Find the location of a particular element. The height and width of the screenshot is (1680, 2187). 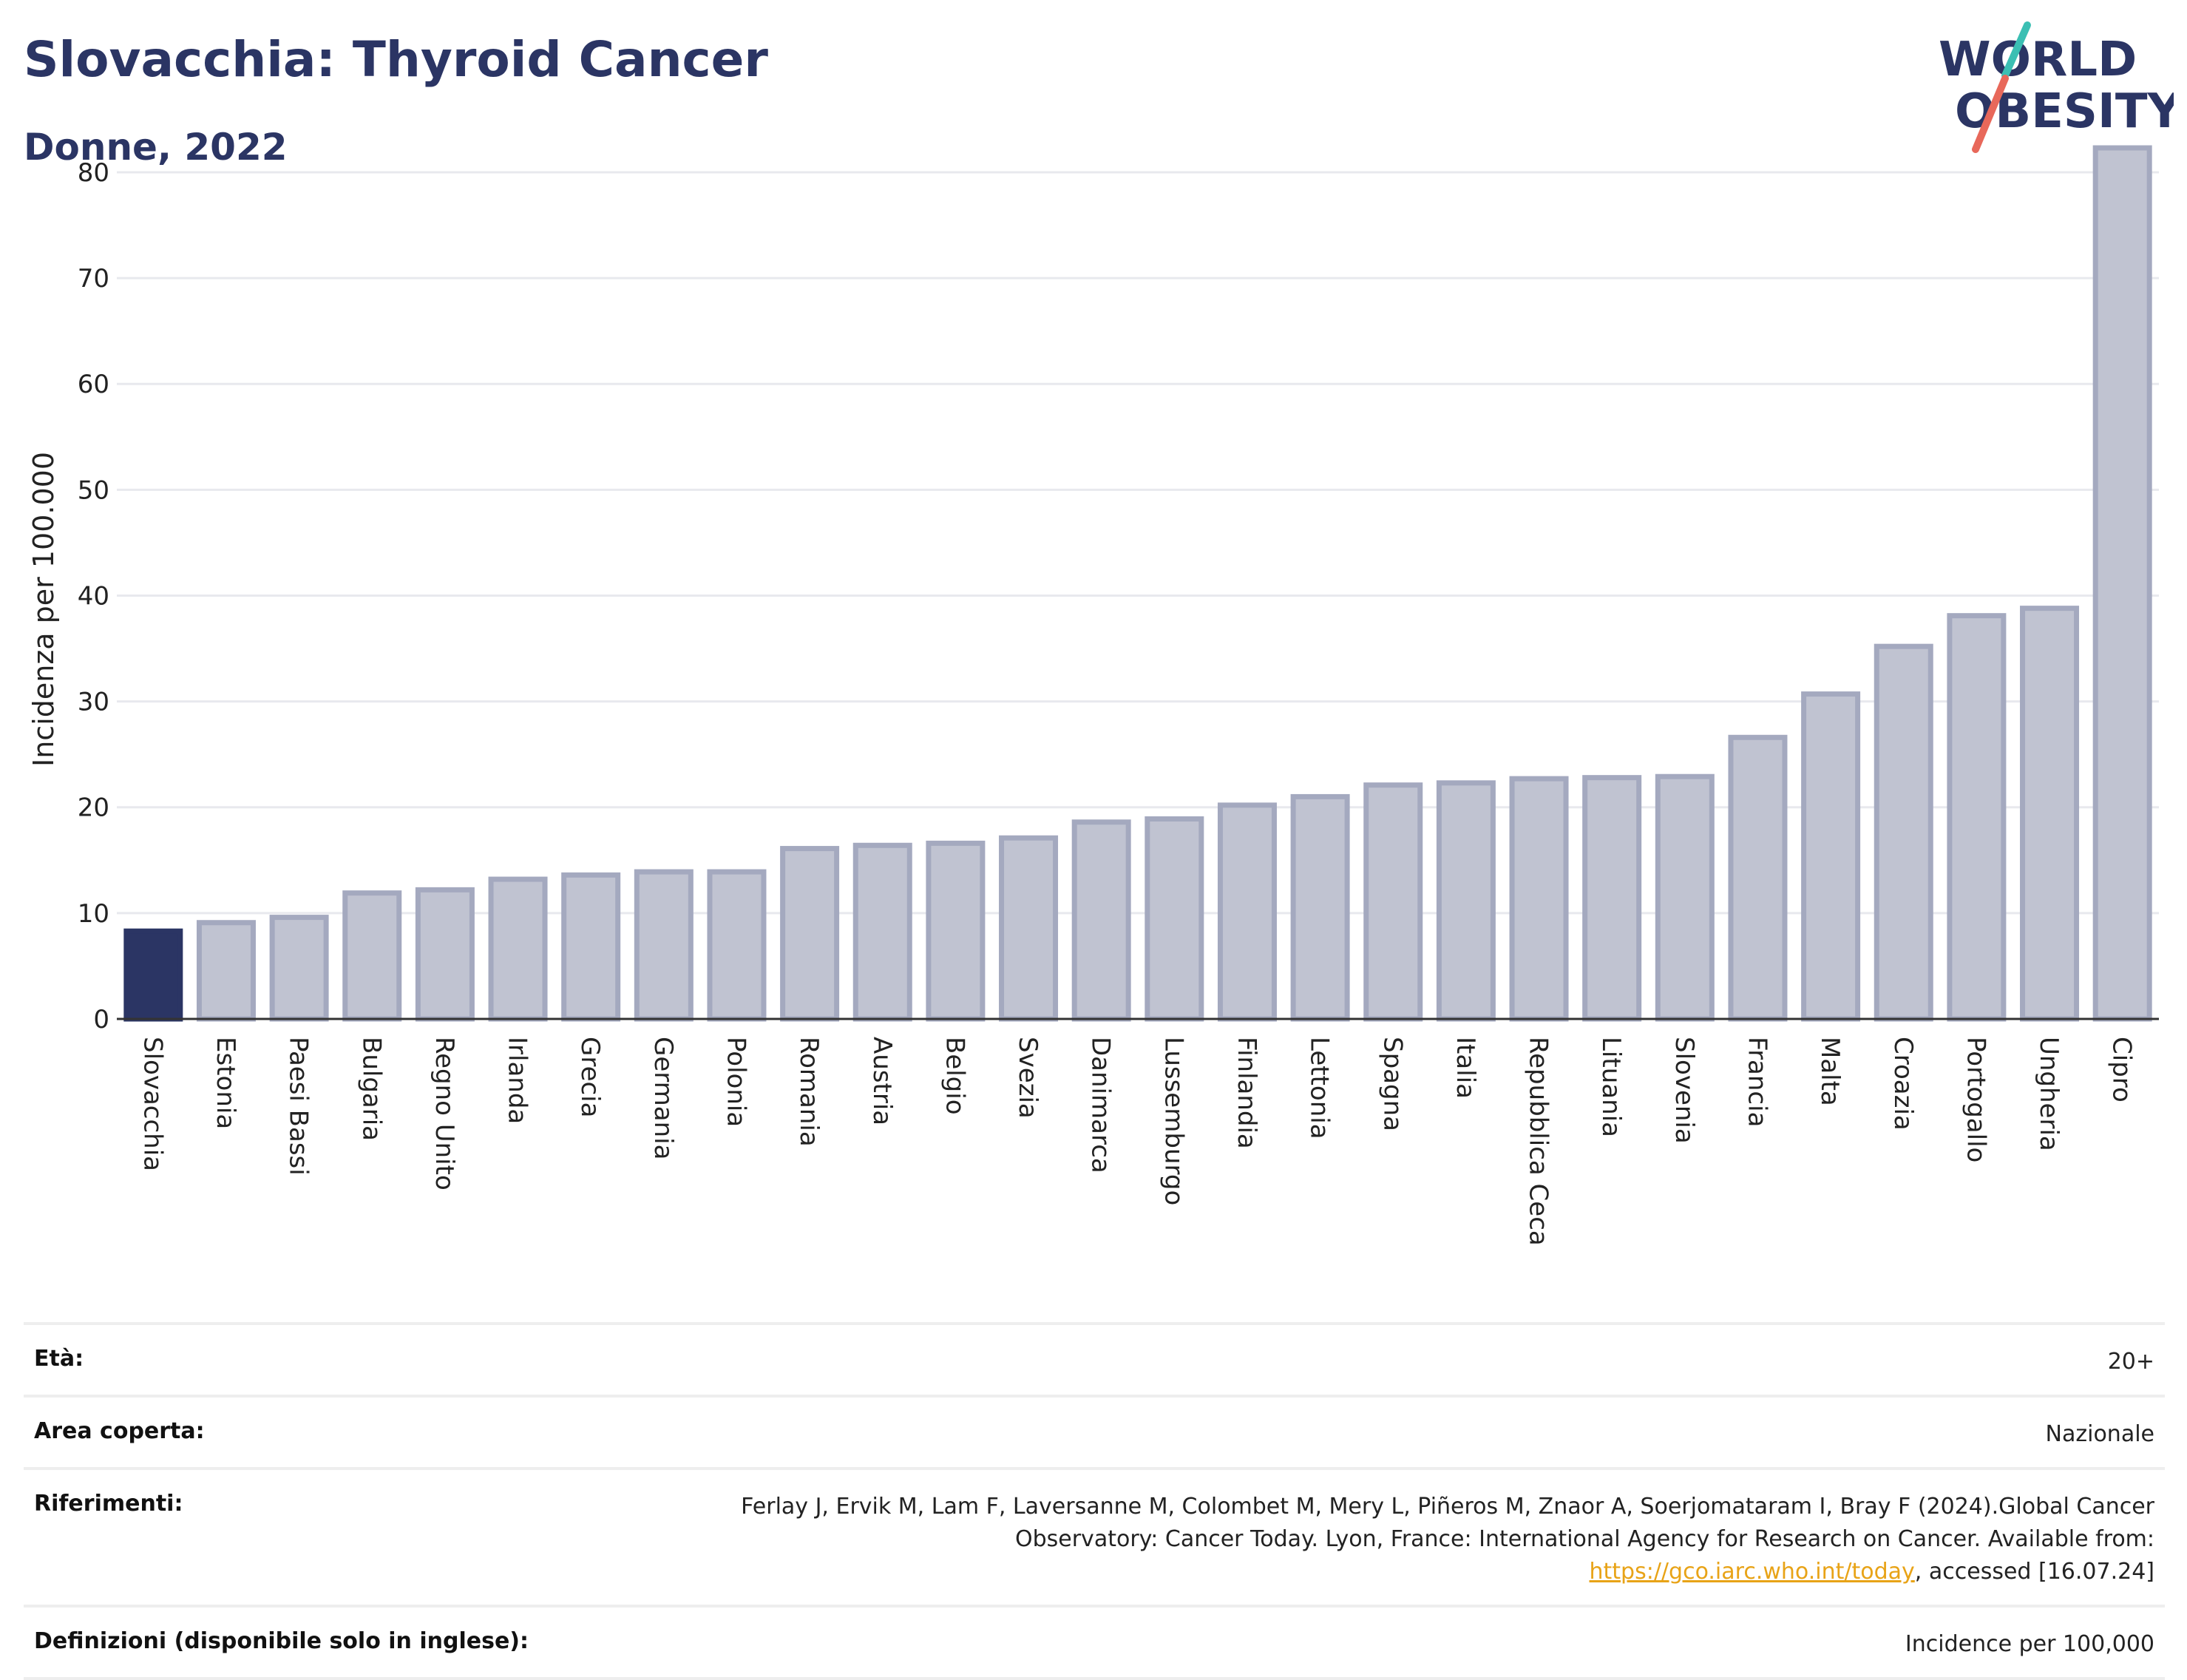

age-value: 20+ is located at coordinates (2130, 1362).